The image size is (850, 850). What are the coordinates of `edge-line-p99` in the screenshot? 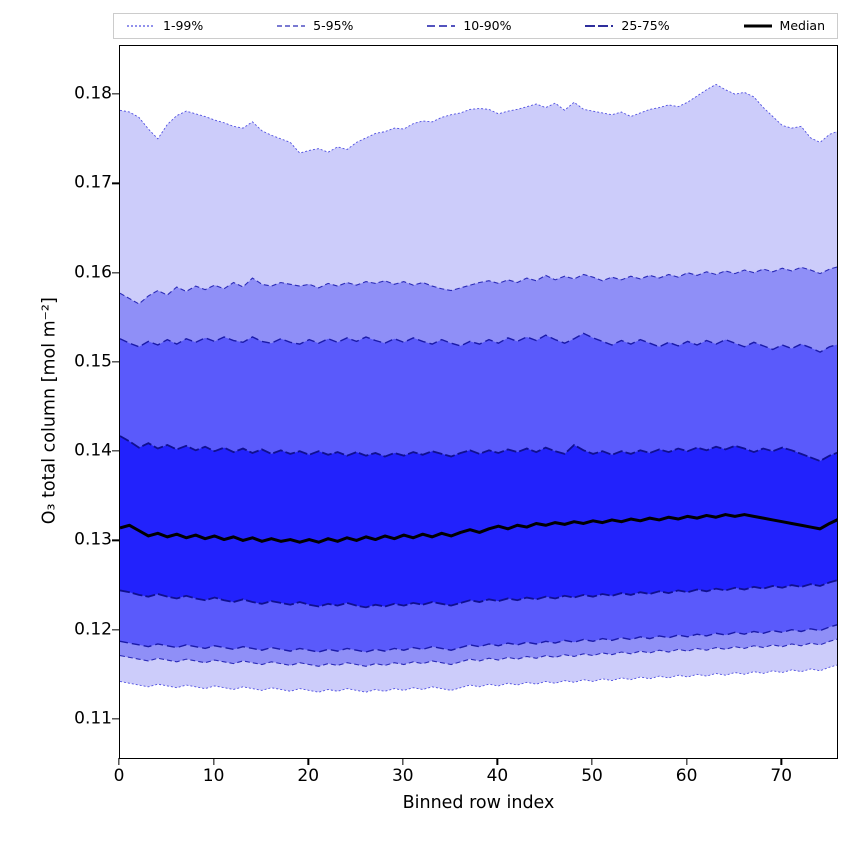 It's located at (478, 118).